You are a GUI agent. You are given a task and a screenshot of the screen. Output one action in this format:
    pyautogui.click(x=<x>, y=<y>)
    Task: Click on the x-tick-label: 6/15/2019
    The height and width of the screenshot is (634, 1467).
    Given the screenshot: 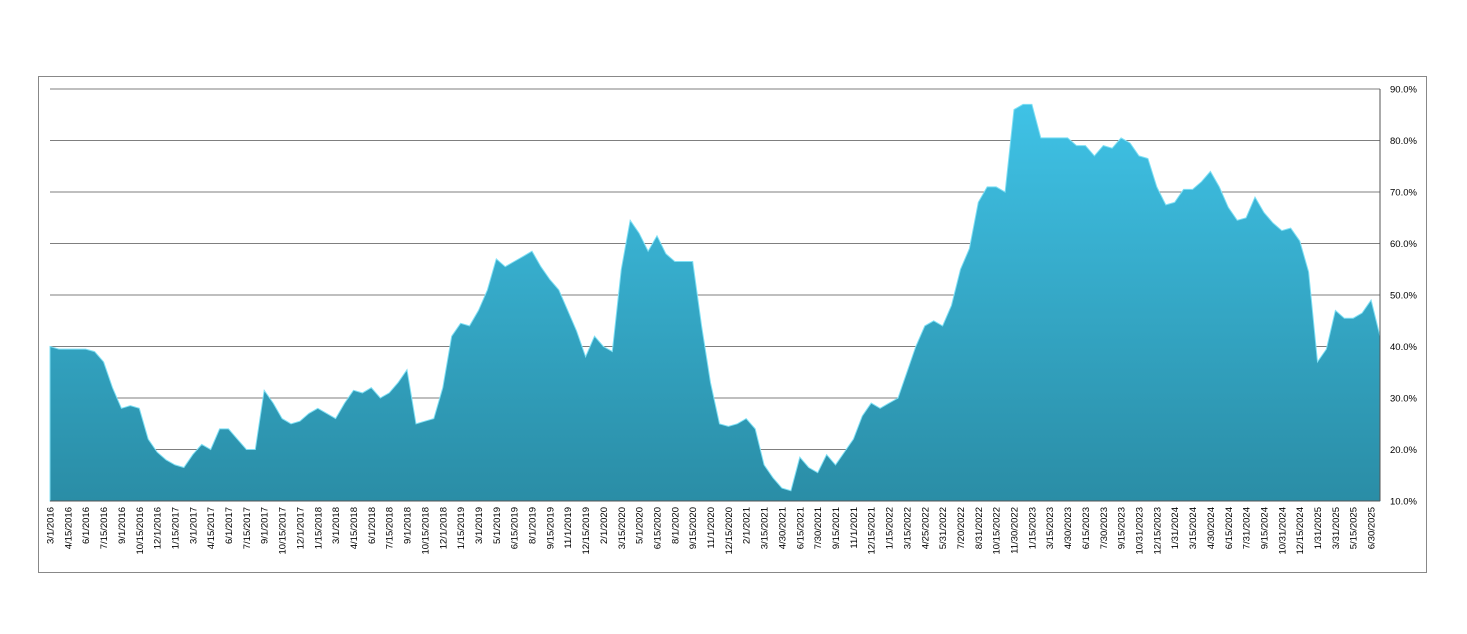 What is the action you would take?
    pyautogui.click(x=515, y=528)
    